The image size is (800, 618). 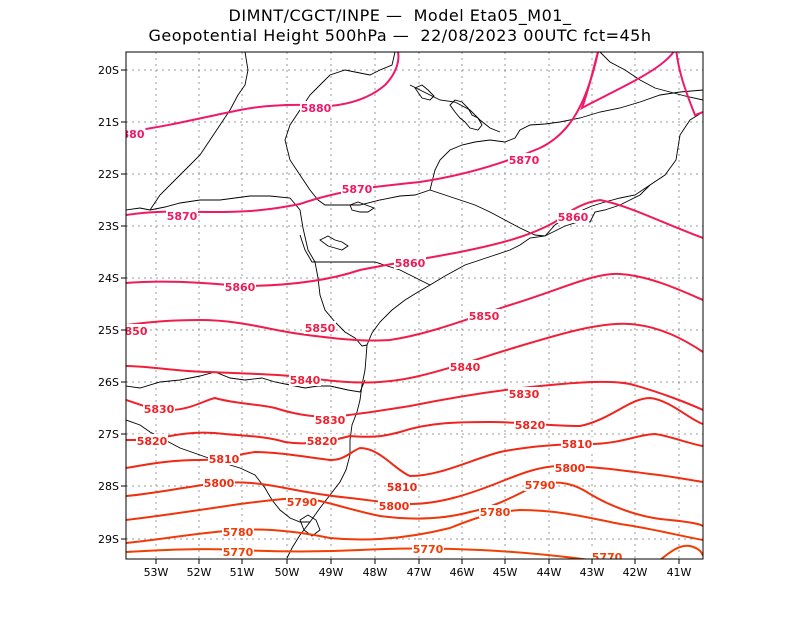 What do you see at coordinates (108, 382) in the screenshot?
I see `y-tick-label: 26S` at bounding box center [108, 382].